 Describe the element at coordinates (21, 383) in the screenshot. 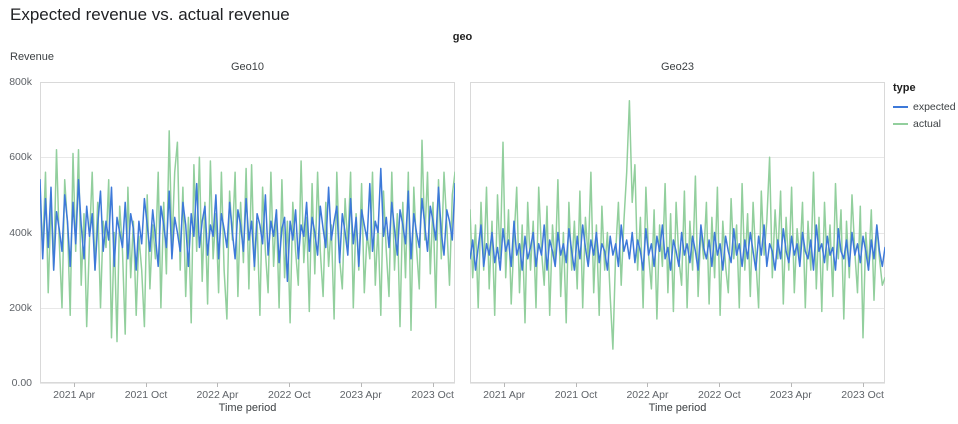

I see `y-axis-tick-label: 0.00` at that location.